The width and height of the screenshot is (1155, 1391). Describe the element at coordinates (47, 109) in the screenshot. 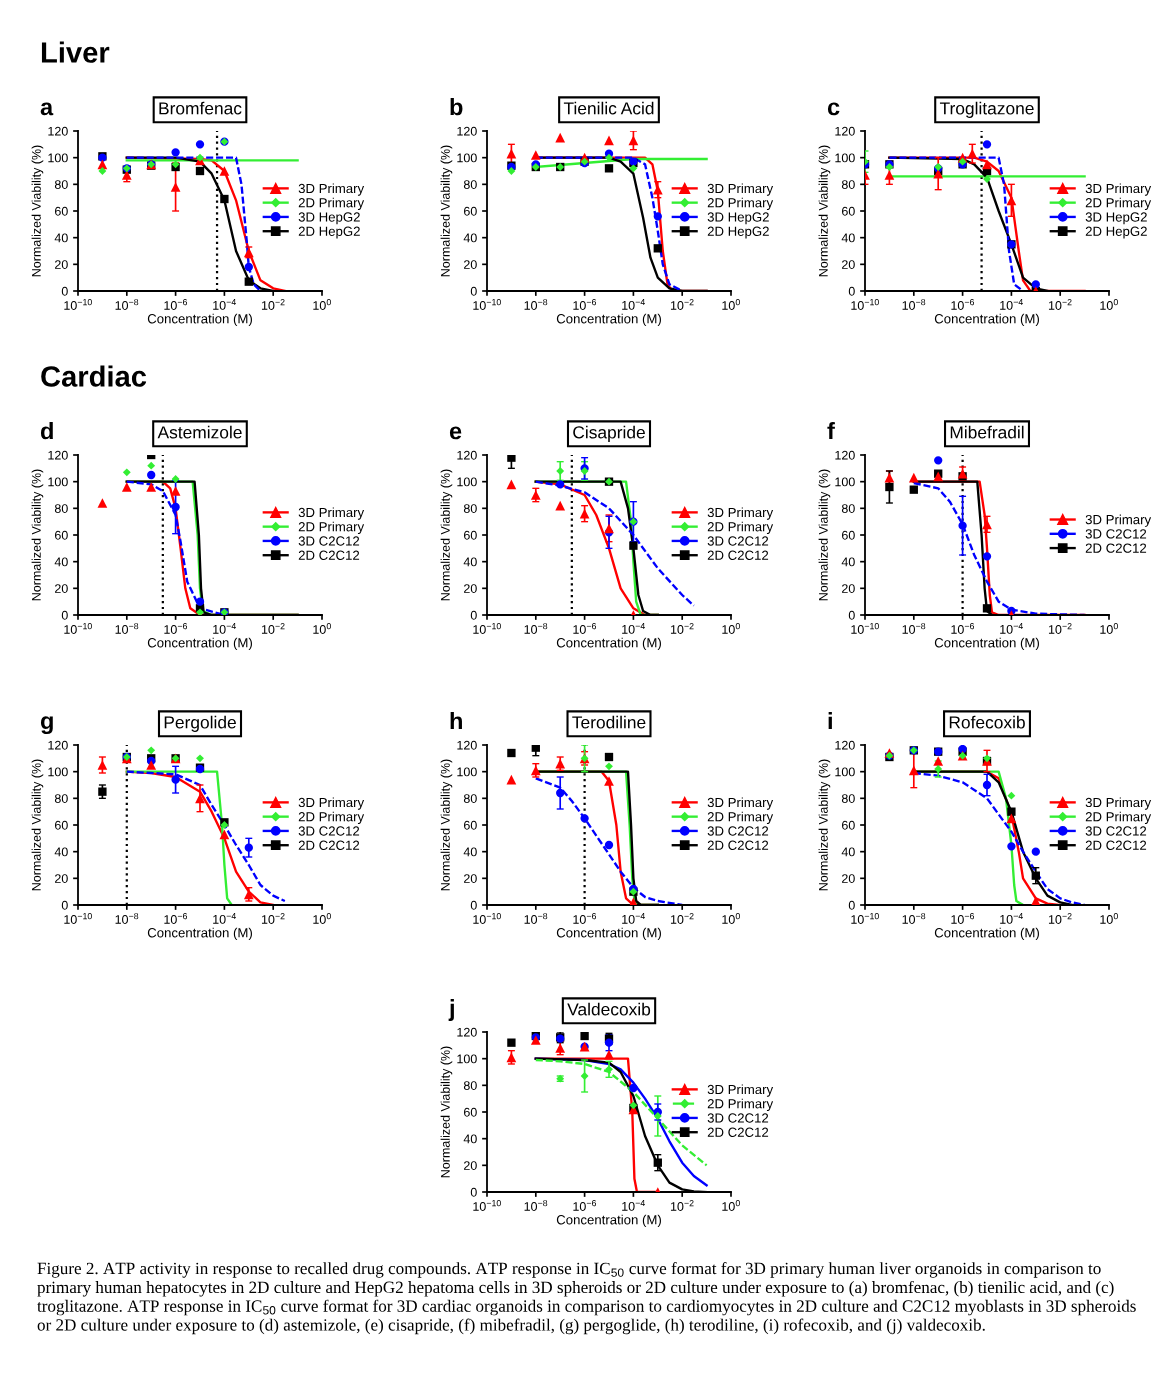

I see `text: a` at that location.